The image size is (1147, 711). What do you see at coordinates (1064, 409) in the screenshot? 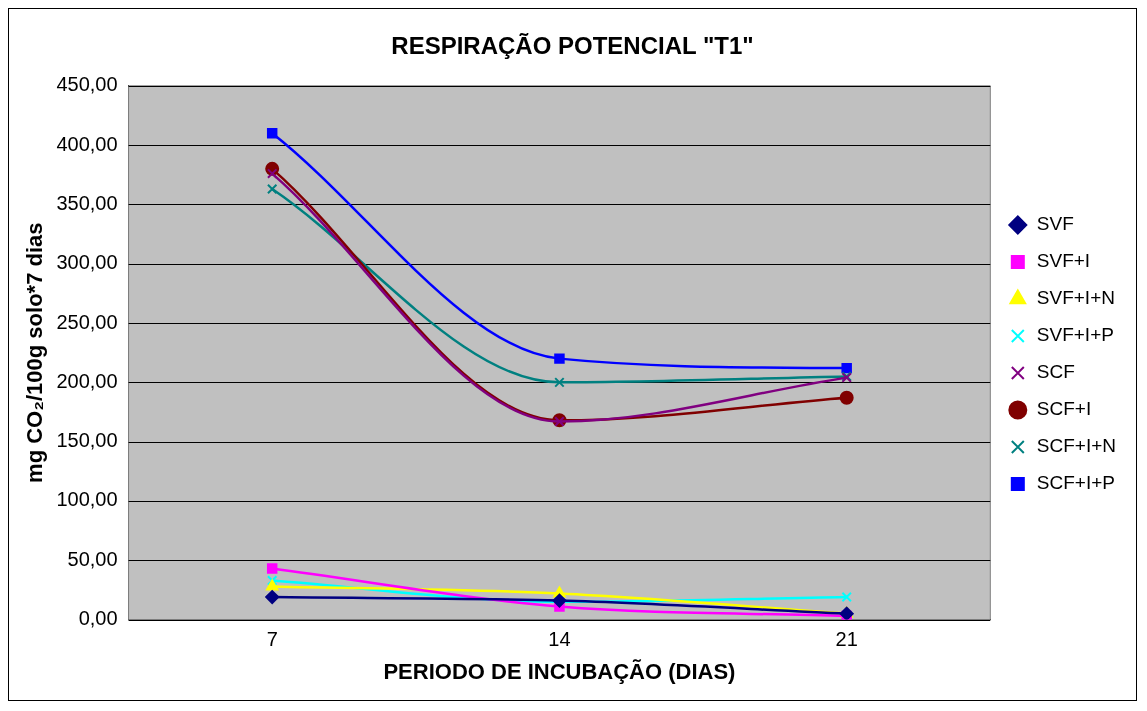
I see `legend-label: SCF+I` at bounding box center [1064, 409].